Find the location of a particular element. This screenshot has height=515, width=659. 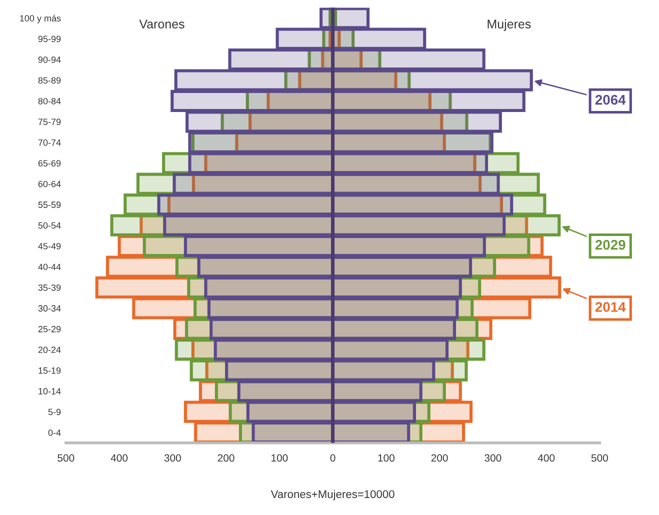

y-tick-label: 100 y más is located at coordinates (40, 19).